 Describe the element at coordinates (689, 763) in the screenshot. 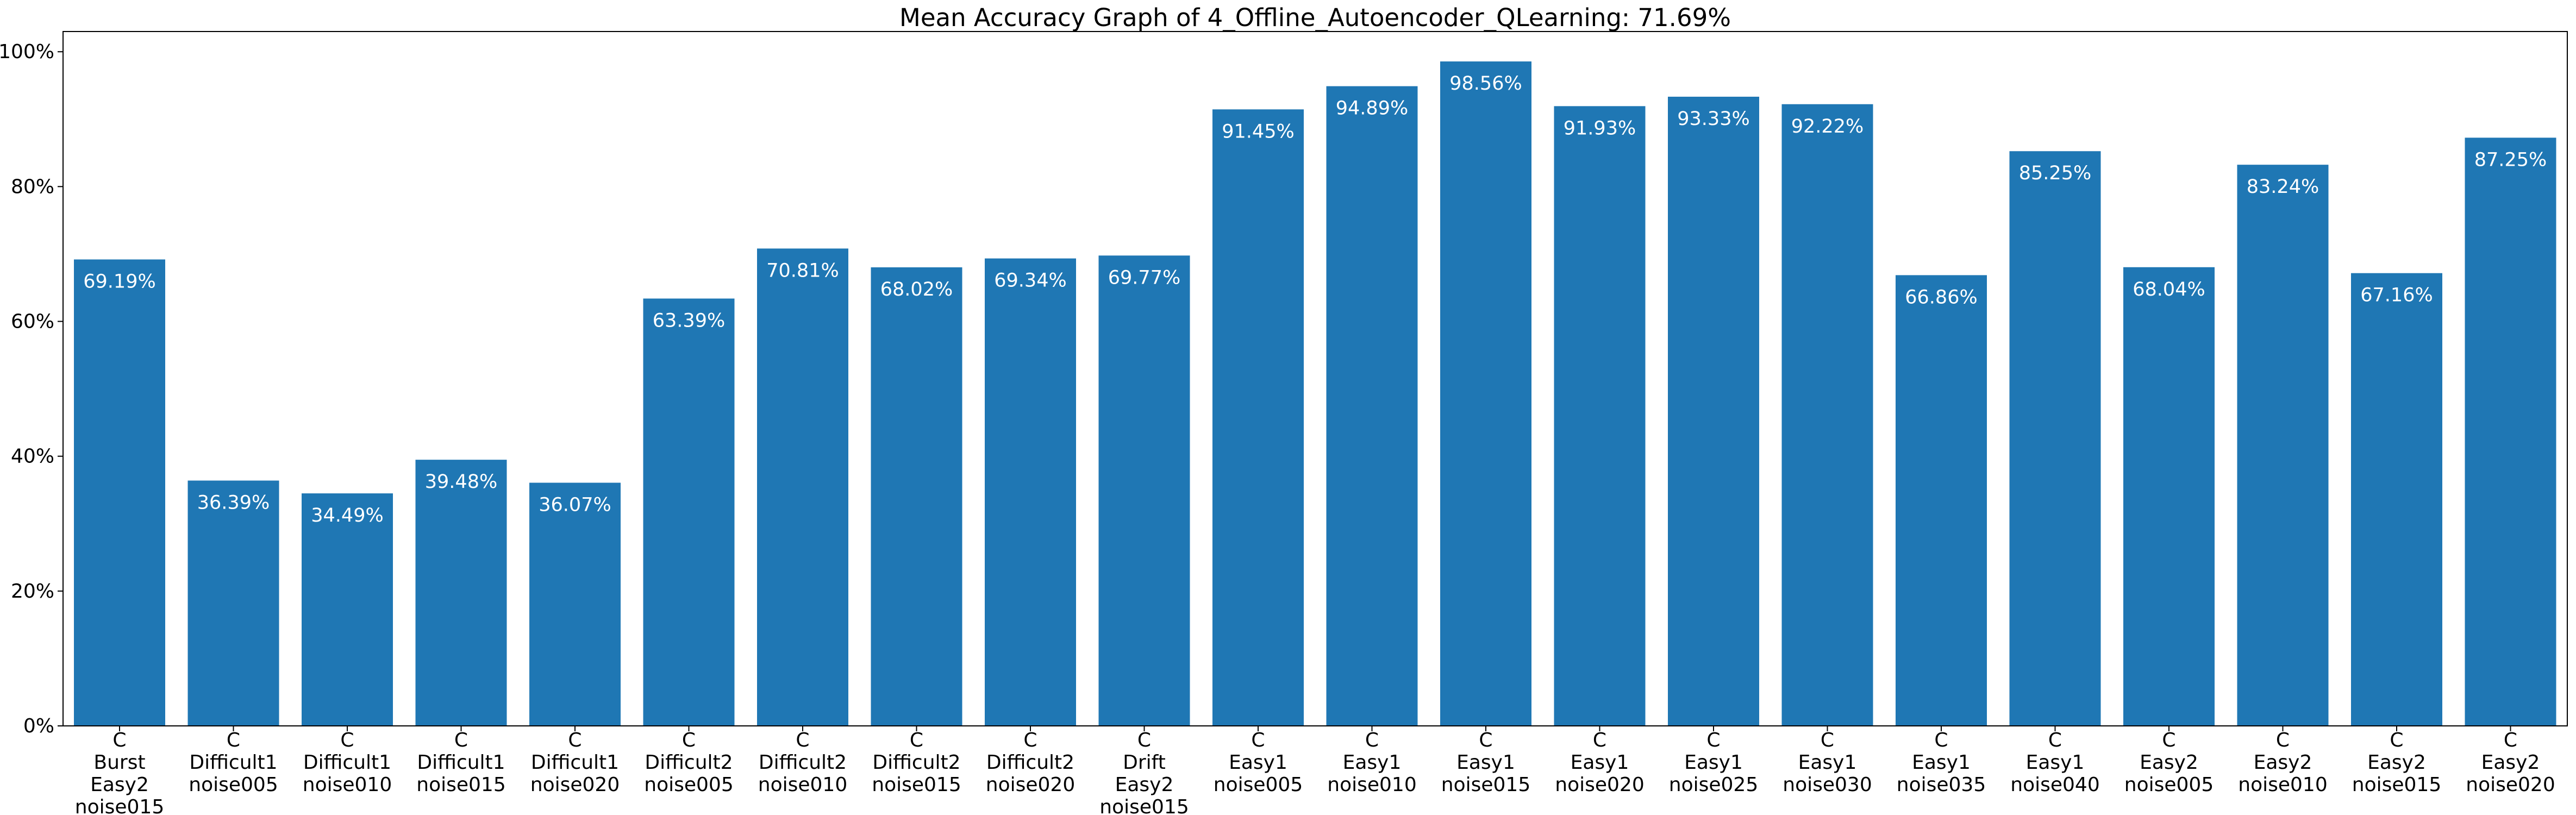

I see `x-tick-label: C Difficult2 noise005` at that location.